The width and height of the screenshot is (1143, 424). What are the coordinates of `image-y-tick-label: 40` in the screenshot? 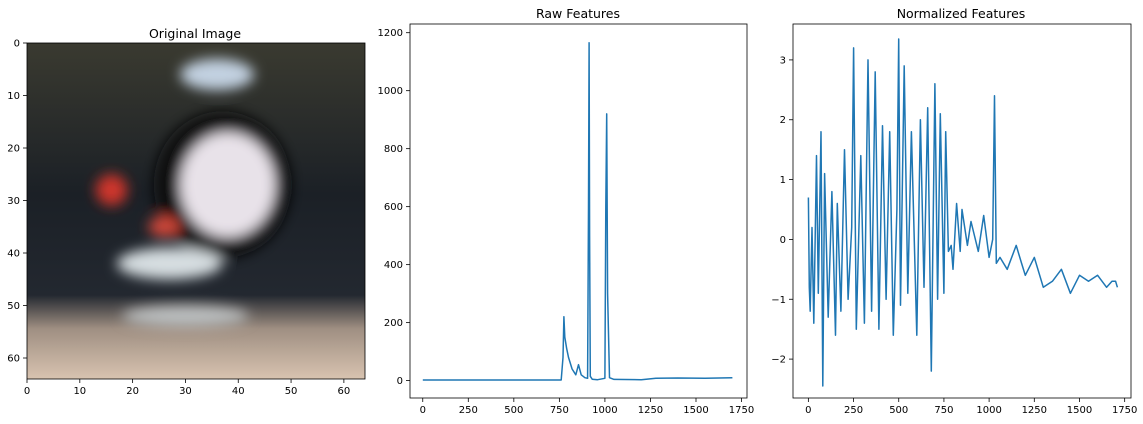 It's located at (13, 254).